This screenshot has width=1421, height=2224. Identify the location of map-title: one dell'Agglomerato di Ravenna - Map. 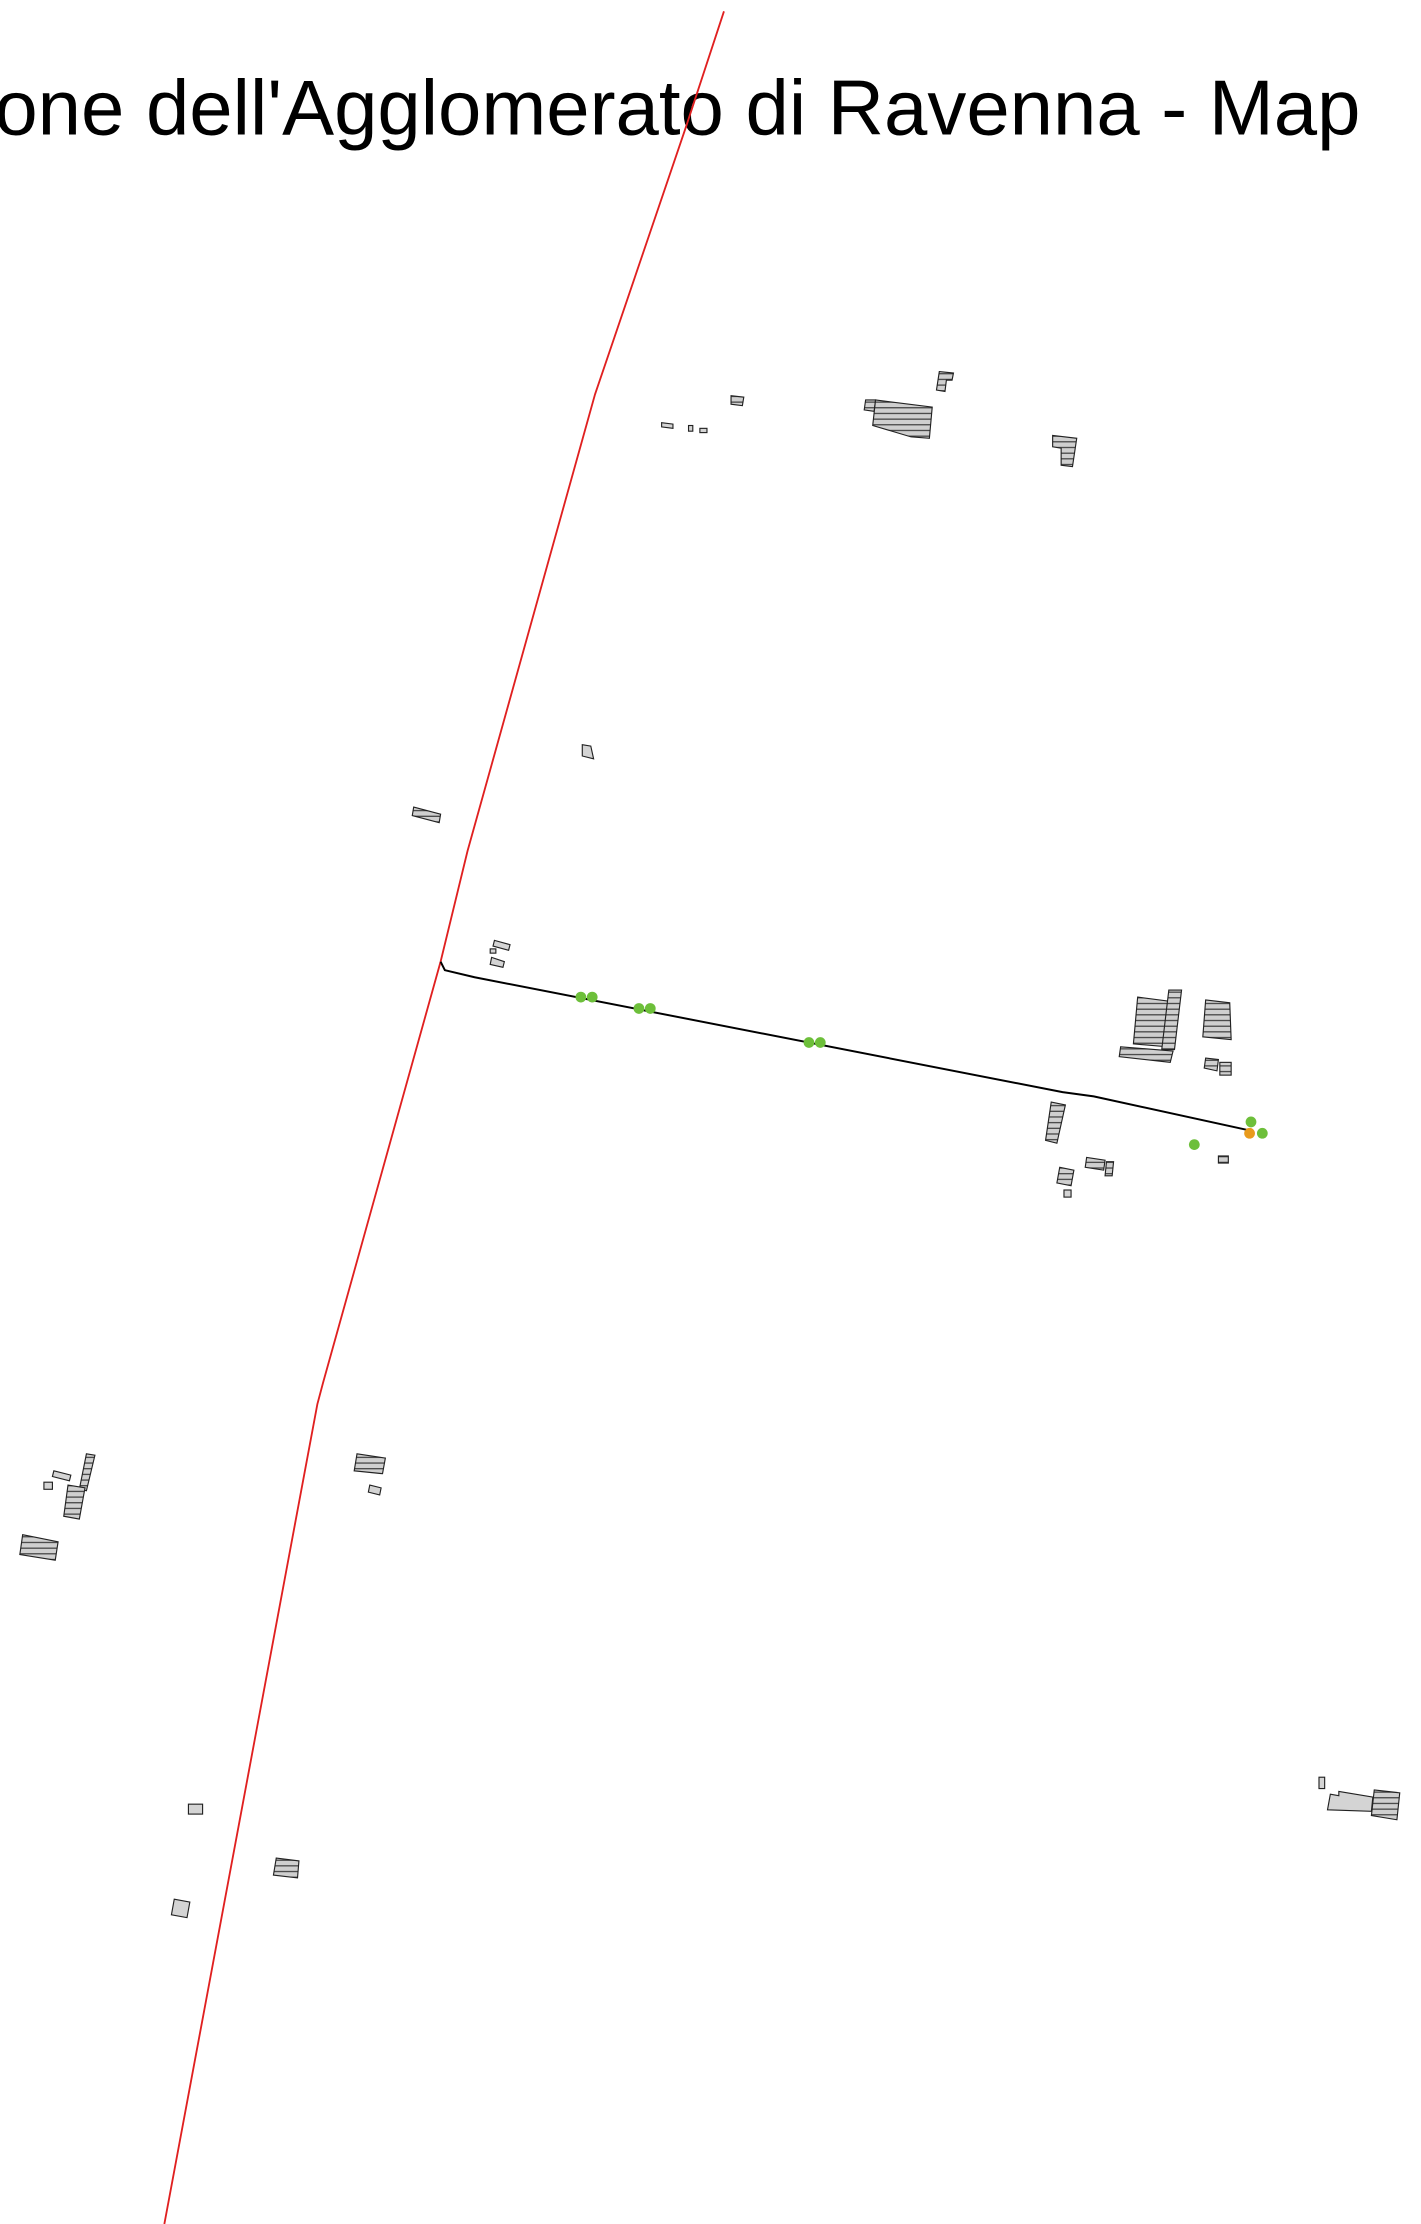
(680, 108).